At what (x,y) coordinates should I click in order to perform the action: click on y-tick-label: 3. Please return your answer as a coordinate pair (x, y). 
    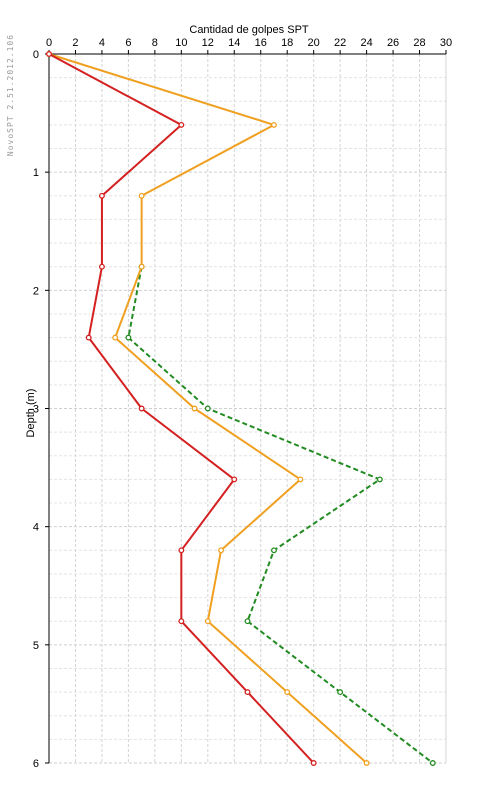
    Looking at the image, I should click on (36, 410).